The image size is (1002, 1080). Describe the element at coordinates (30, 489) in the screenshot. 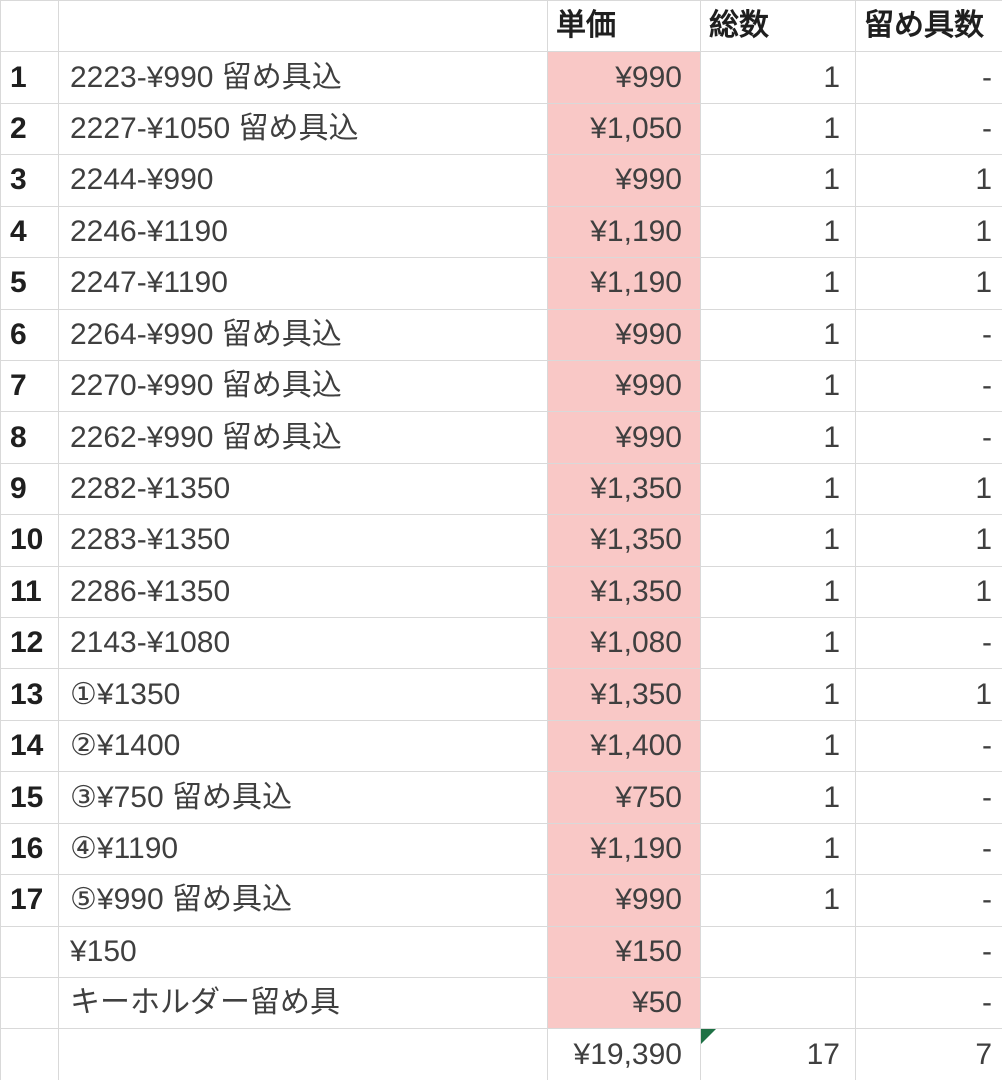

I see `cell-row-number: 9` at that location.